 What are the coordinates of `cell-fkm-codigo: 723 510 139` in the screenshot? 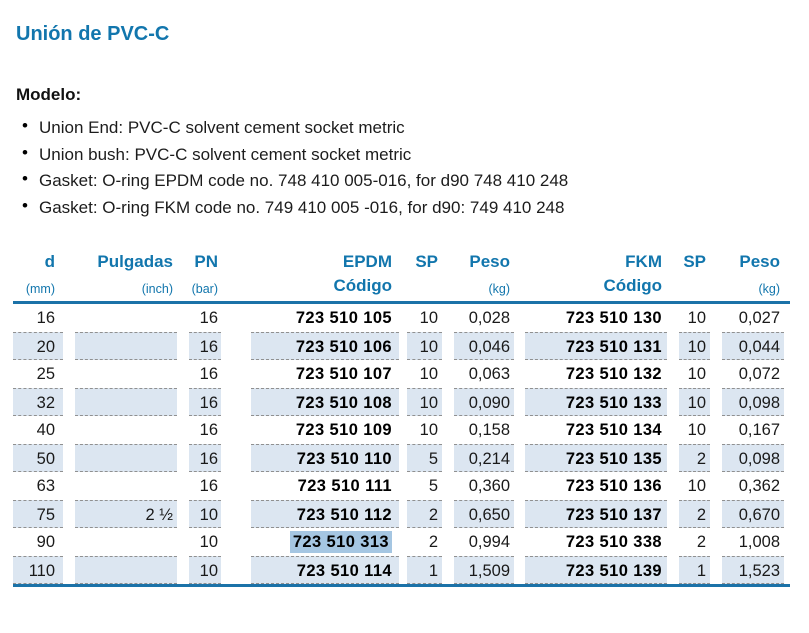 It's located at (596, 570).